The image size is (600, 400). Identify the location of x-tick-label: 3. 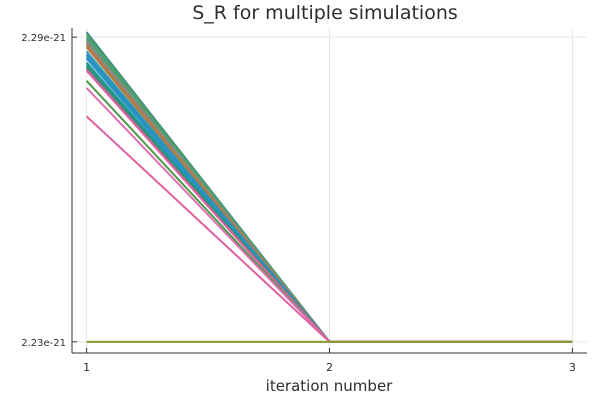
(572, 367).